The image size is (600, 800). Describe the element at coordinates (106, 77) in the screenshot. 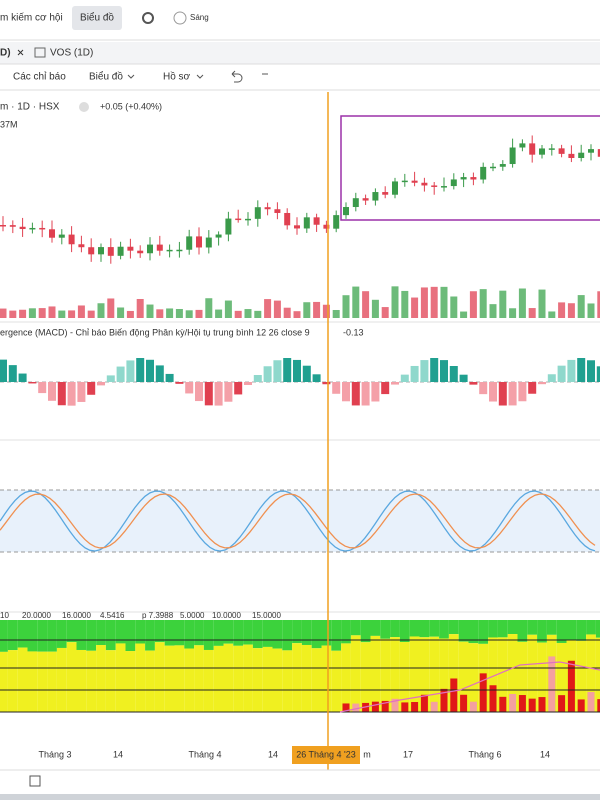

I see `toolbar-chart-type: Biểu đồ` at that location.